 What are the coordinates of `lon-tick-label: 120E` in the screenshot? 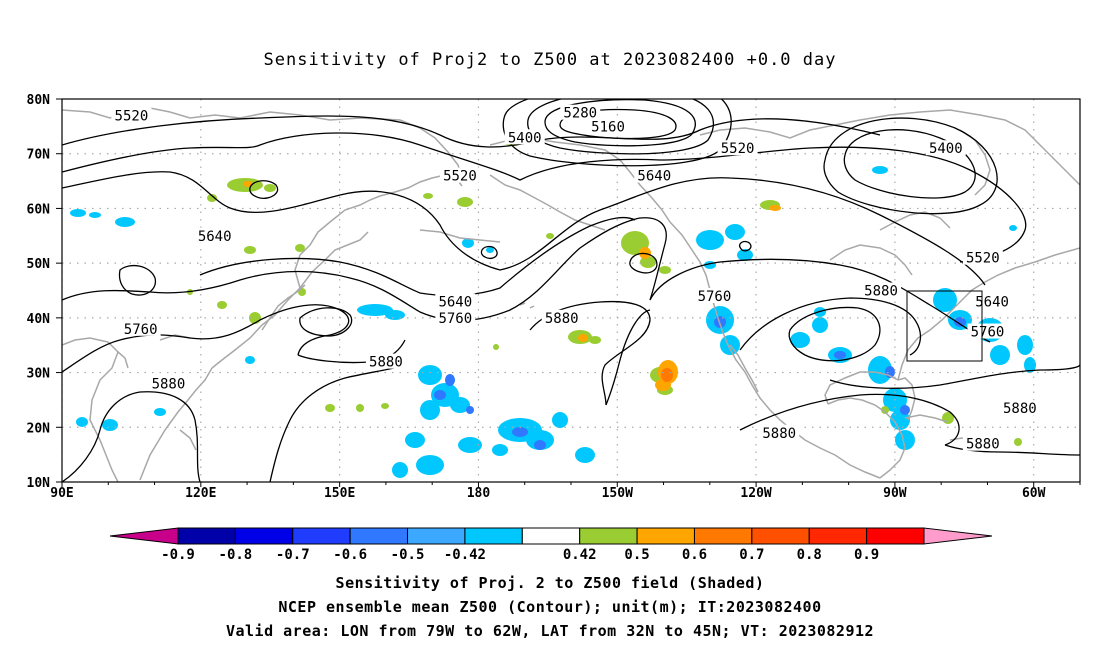 It's located at (200, 493).